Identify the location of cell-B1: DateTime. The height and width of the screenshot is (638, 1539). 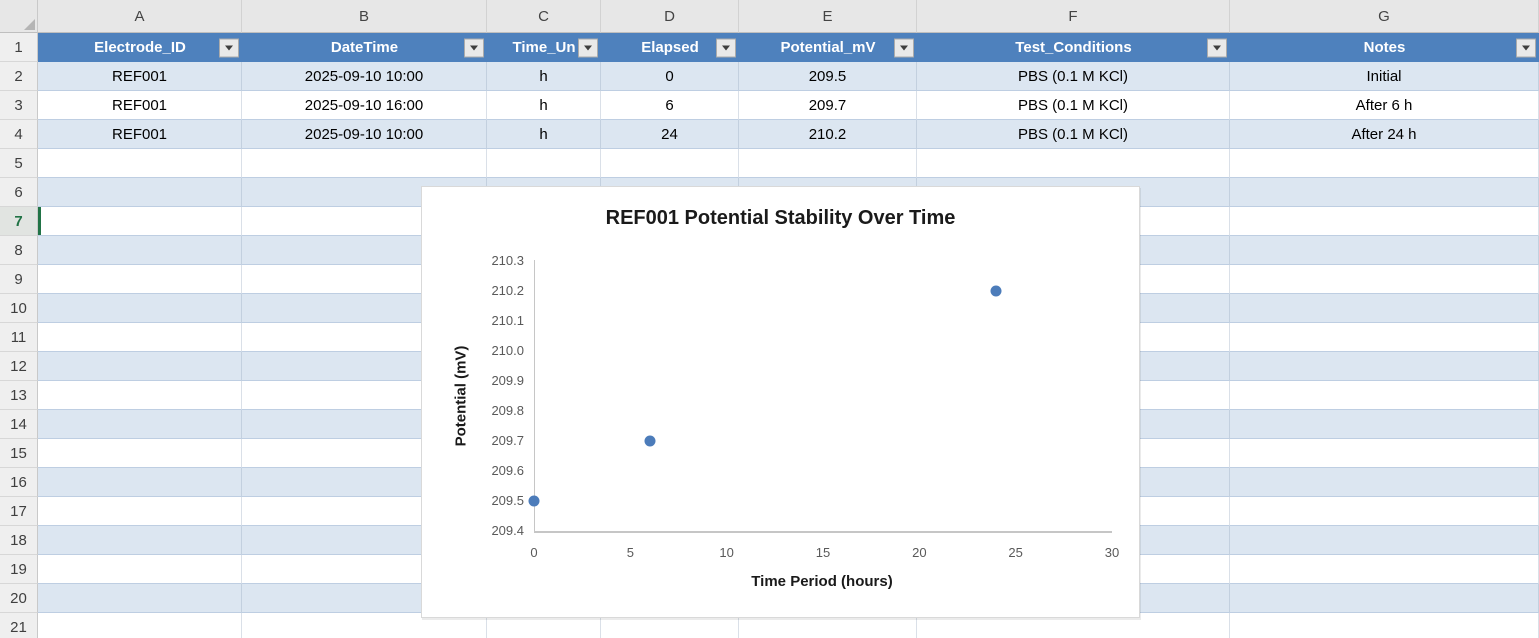
(364, 47).